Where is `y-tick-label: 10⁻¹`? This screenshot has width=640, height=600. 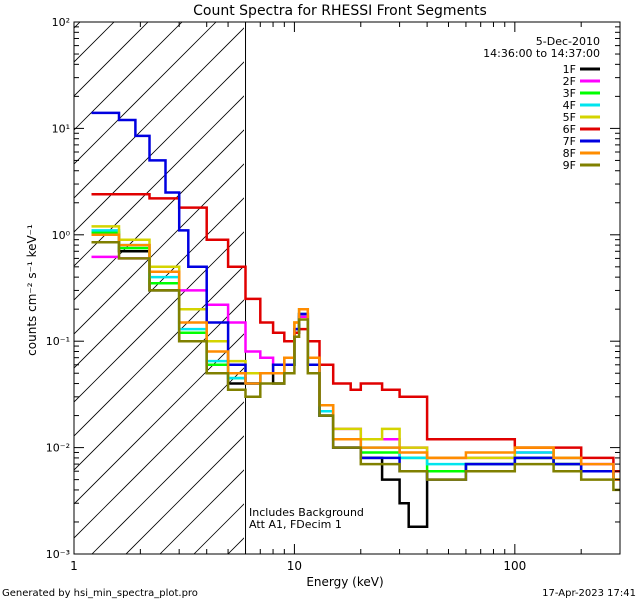 y-tick-label: 10⁻¹ is located at coordinates (58, 341).